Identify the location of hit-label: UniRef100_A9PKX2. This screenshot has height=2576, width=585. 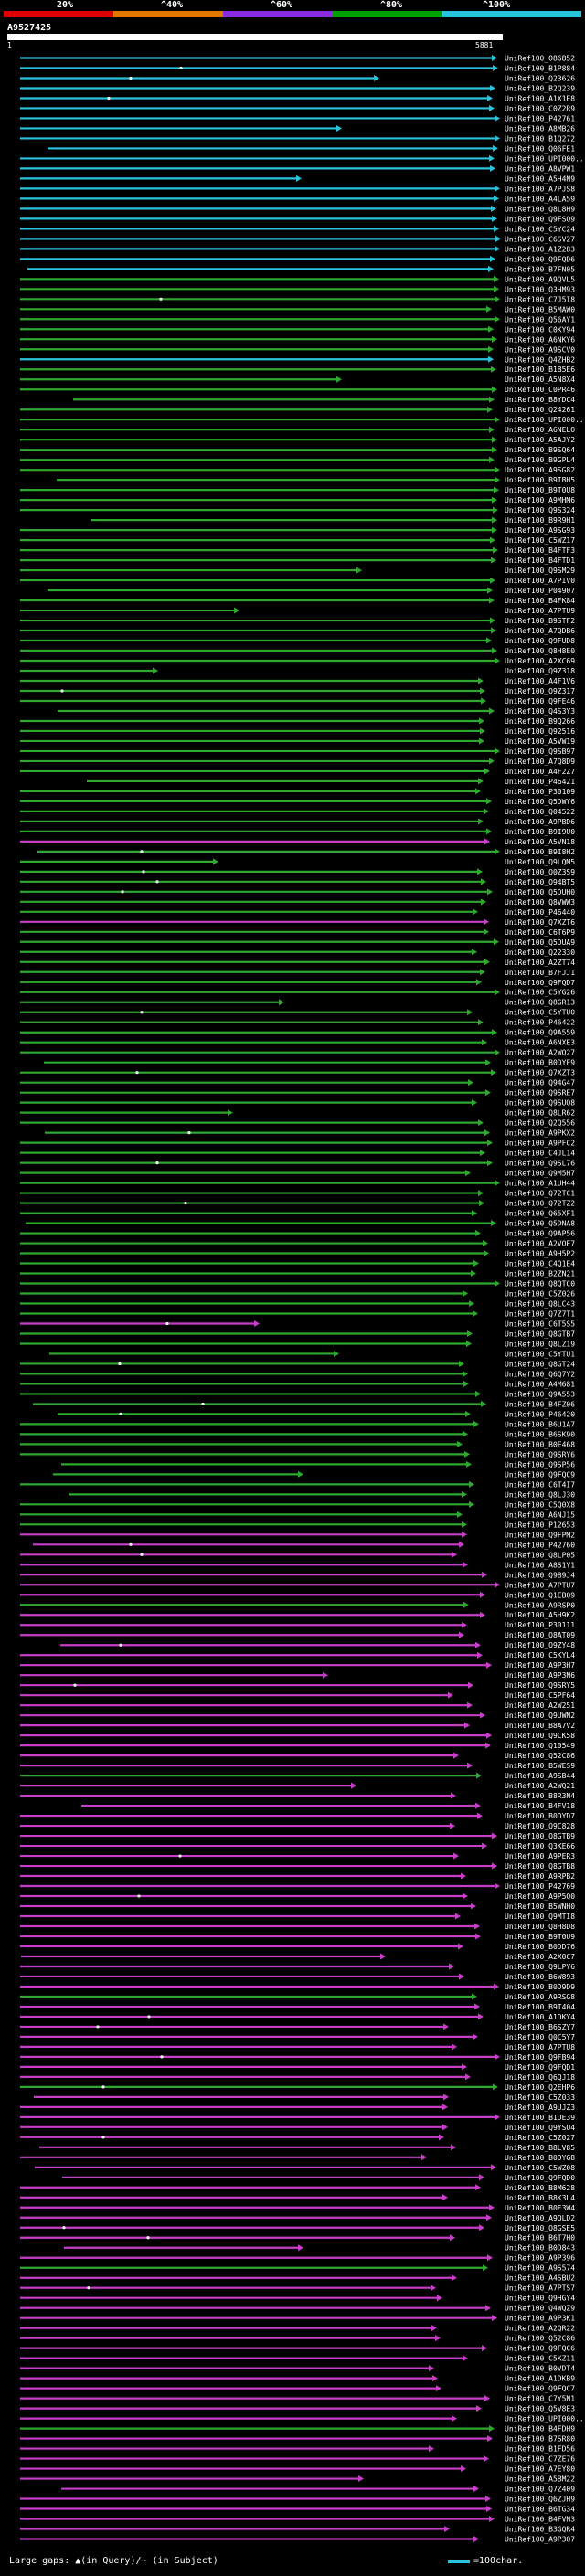
(540, 1133).